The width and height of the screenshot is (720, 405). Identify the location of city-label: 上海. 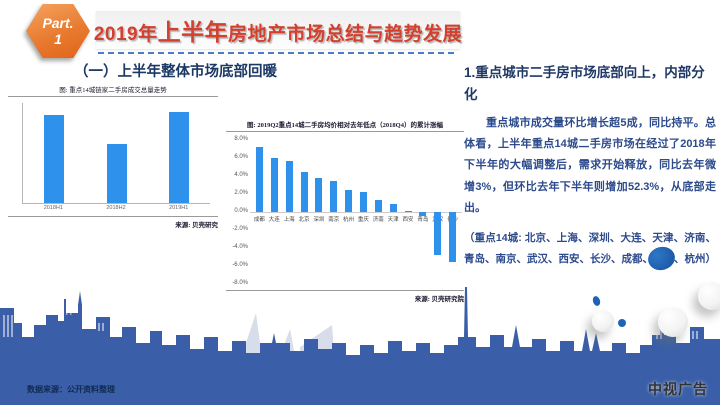
(289, 220).